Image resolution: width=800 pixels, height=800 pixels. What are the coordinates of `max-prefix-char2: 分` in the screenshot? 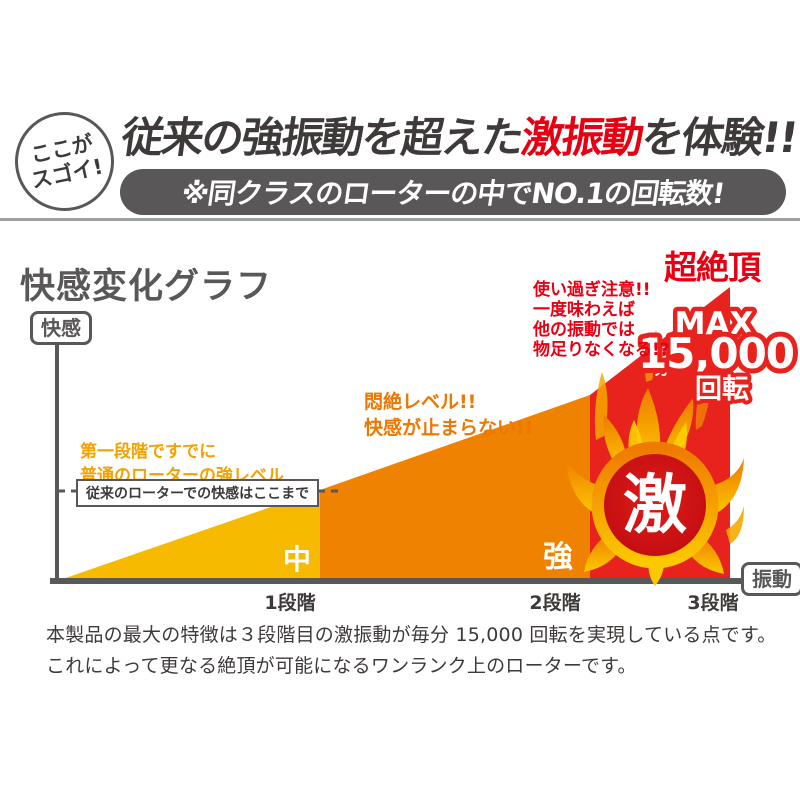 It's located at (661, 369).